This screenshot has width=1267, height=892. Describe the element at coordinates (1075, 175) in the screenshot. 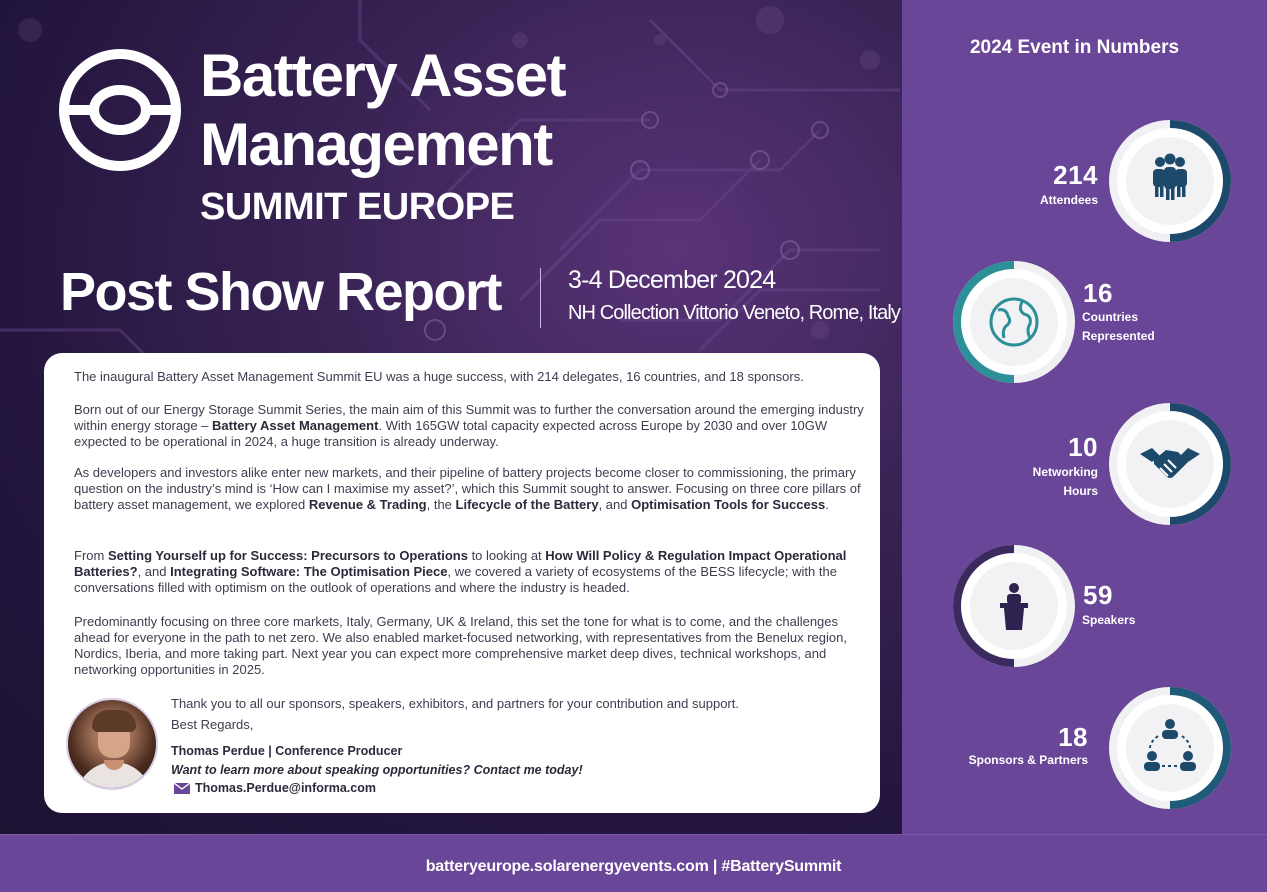

I see `stat-attendees-value: 214` at that location.